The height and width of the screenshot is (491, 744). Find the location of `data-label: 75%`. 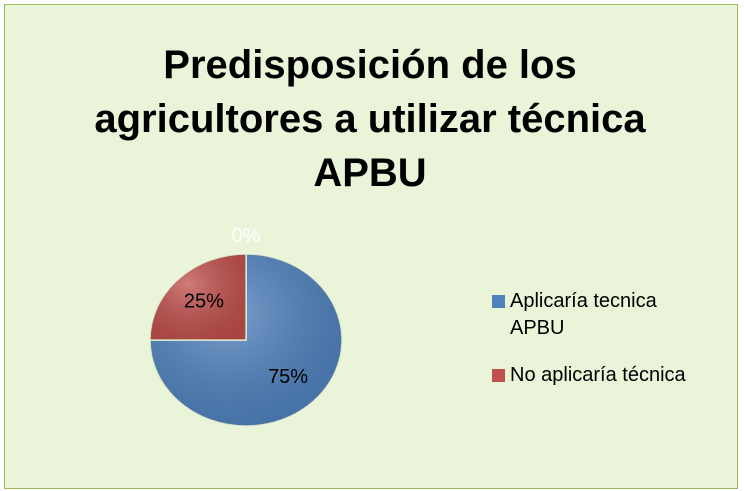

data-label: 75% is located at coordinates (288, 377).